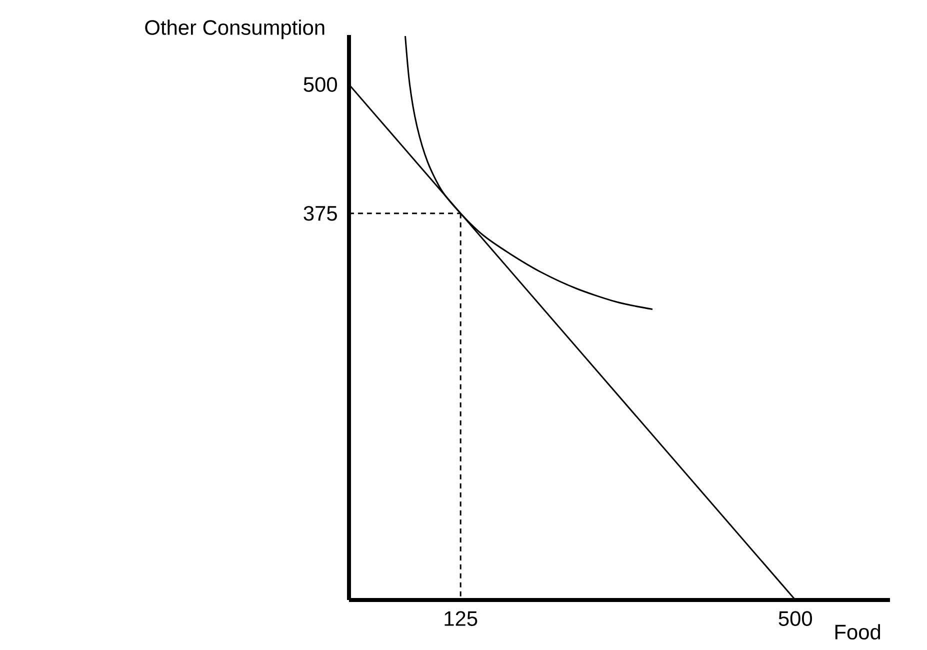 Image resolution: width=927 pixels, height=650 pixels. Describe the element at coordinates (320, 213) in the screenshot. I see `y-tick-label: 375` at that location.